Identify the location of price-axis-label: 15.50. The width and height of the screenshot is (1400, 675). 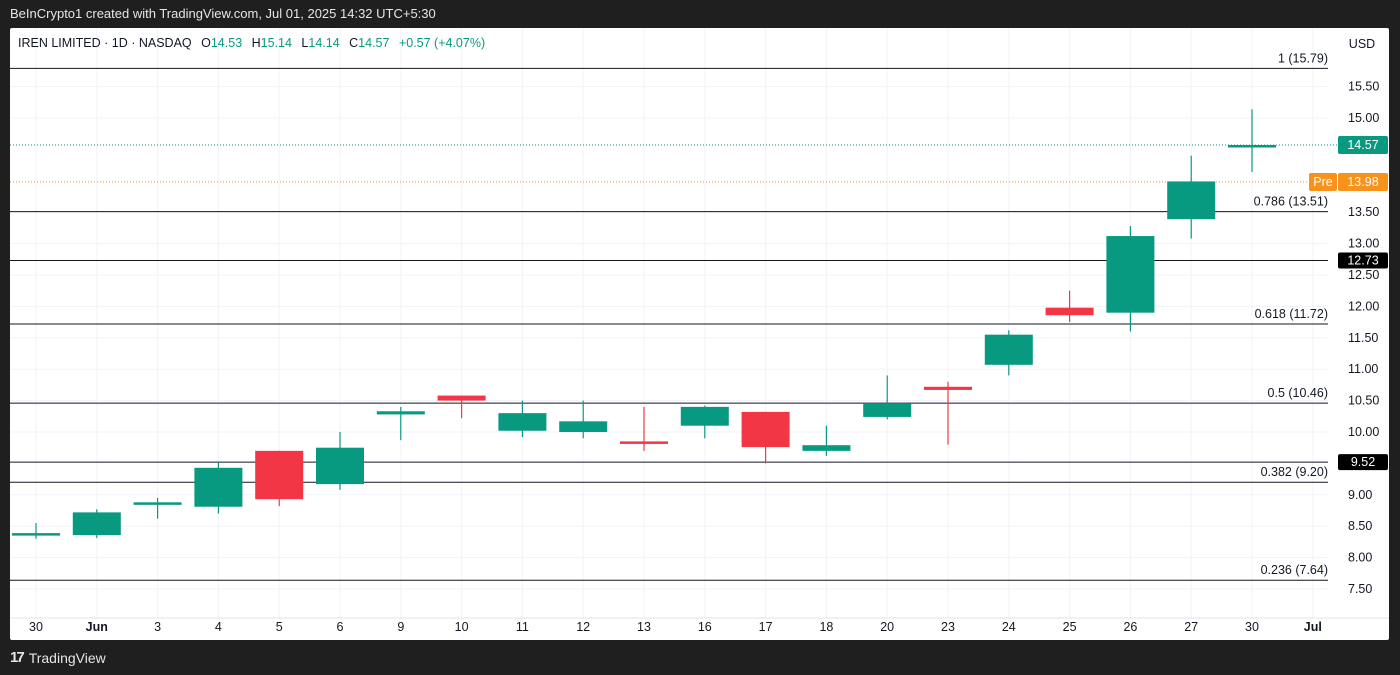
(1363, 87).